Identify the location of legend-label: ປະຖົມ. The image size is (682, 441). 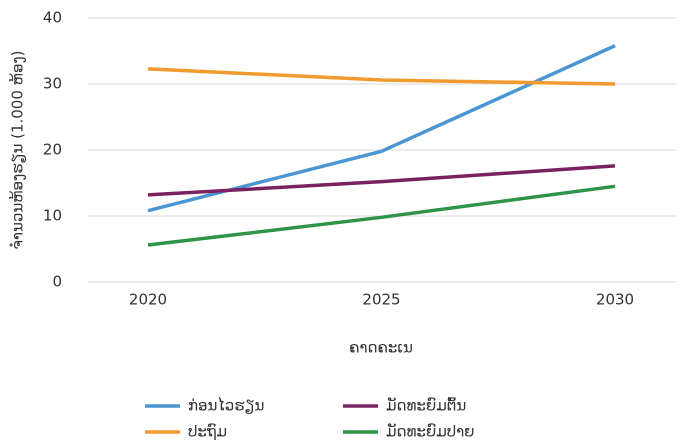
(207, 431).